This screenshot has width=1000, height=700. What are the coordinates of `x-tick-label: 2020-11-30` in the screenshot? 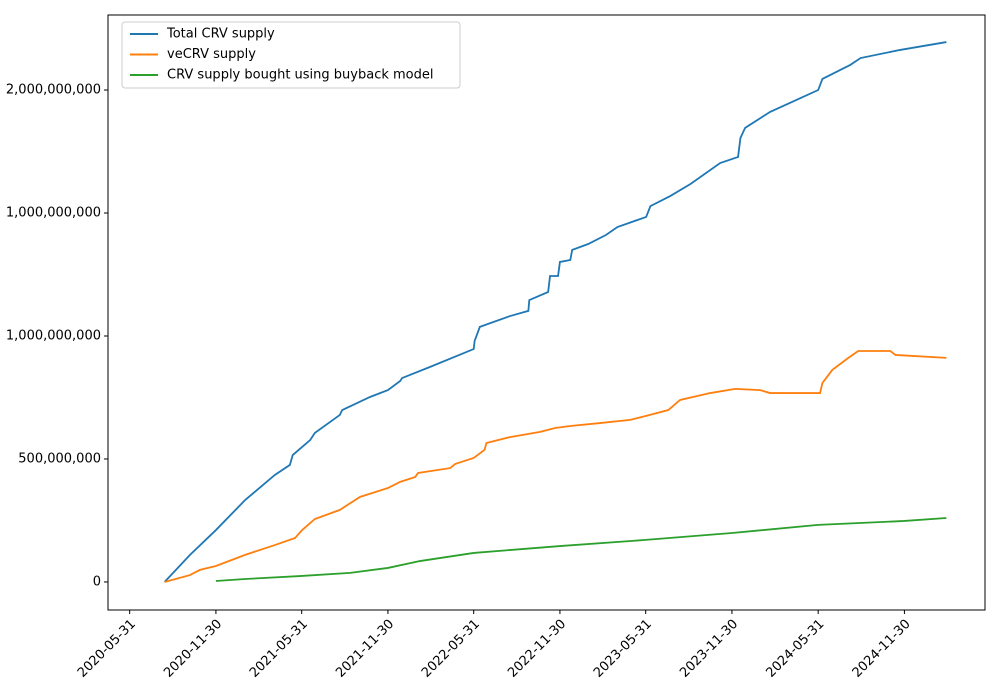 It's located at (193, 649).